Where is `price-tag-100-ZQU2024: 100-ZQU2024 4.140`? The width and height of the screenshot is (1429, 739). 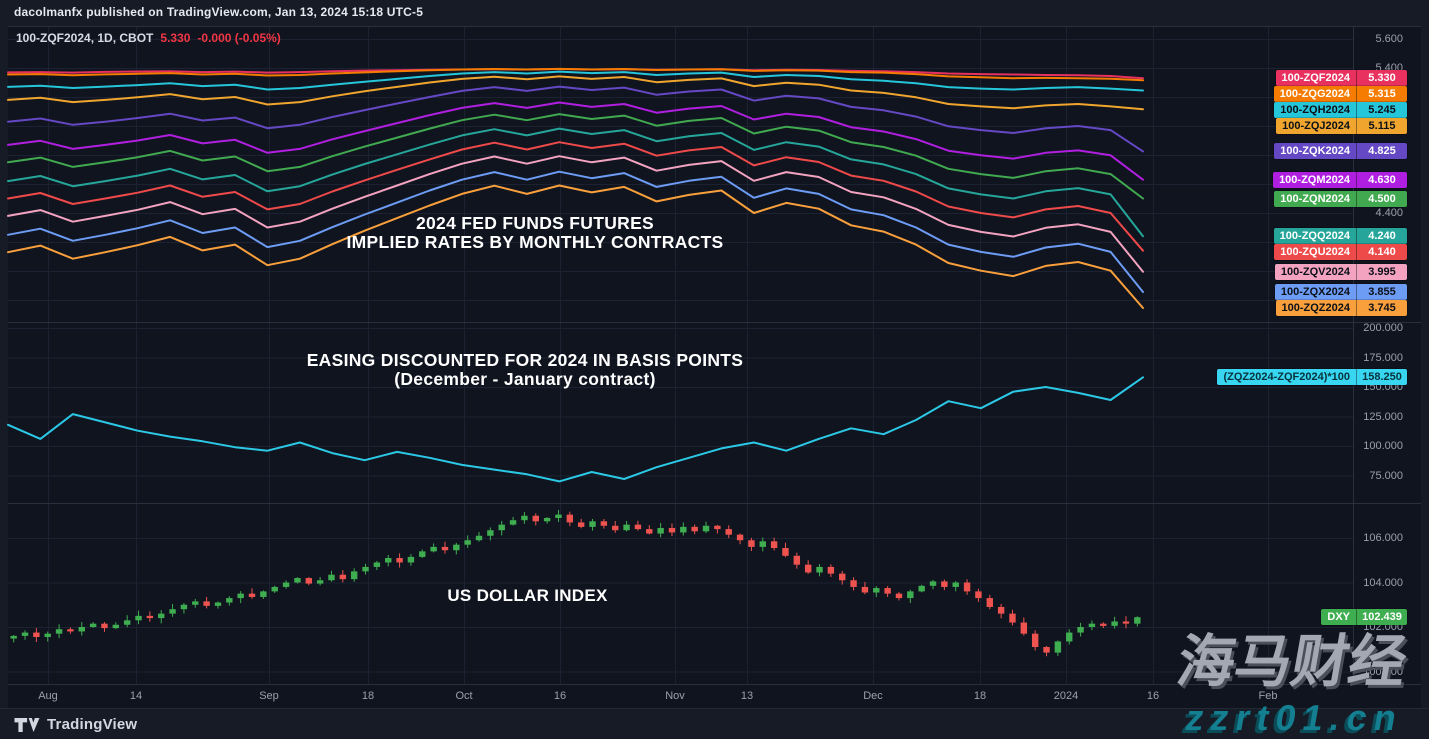
price-tag-100-ZQU2024: 100-ZQU2024 4.140 is located at coordinates (1340, 252).